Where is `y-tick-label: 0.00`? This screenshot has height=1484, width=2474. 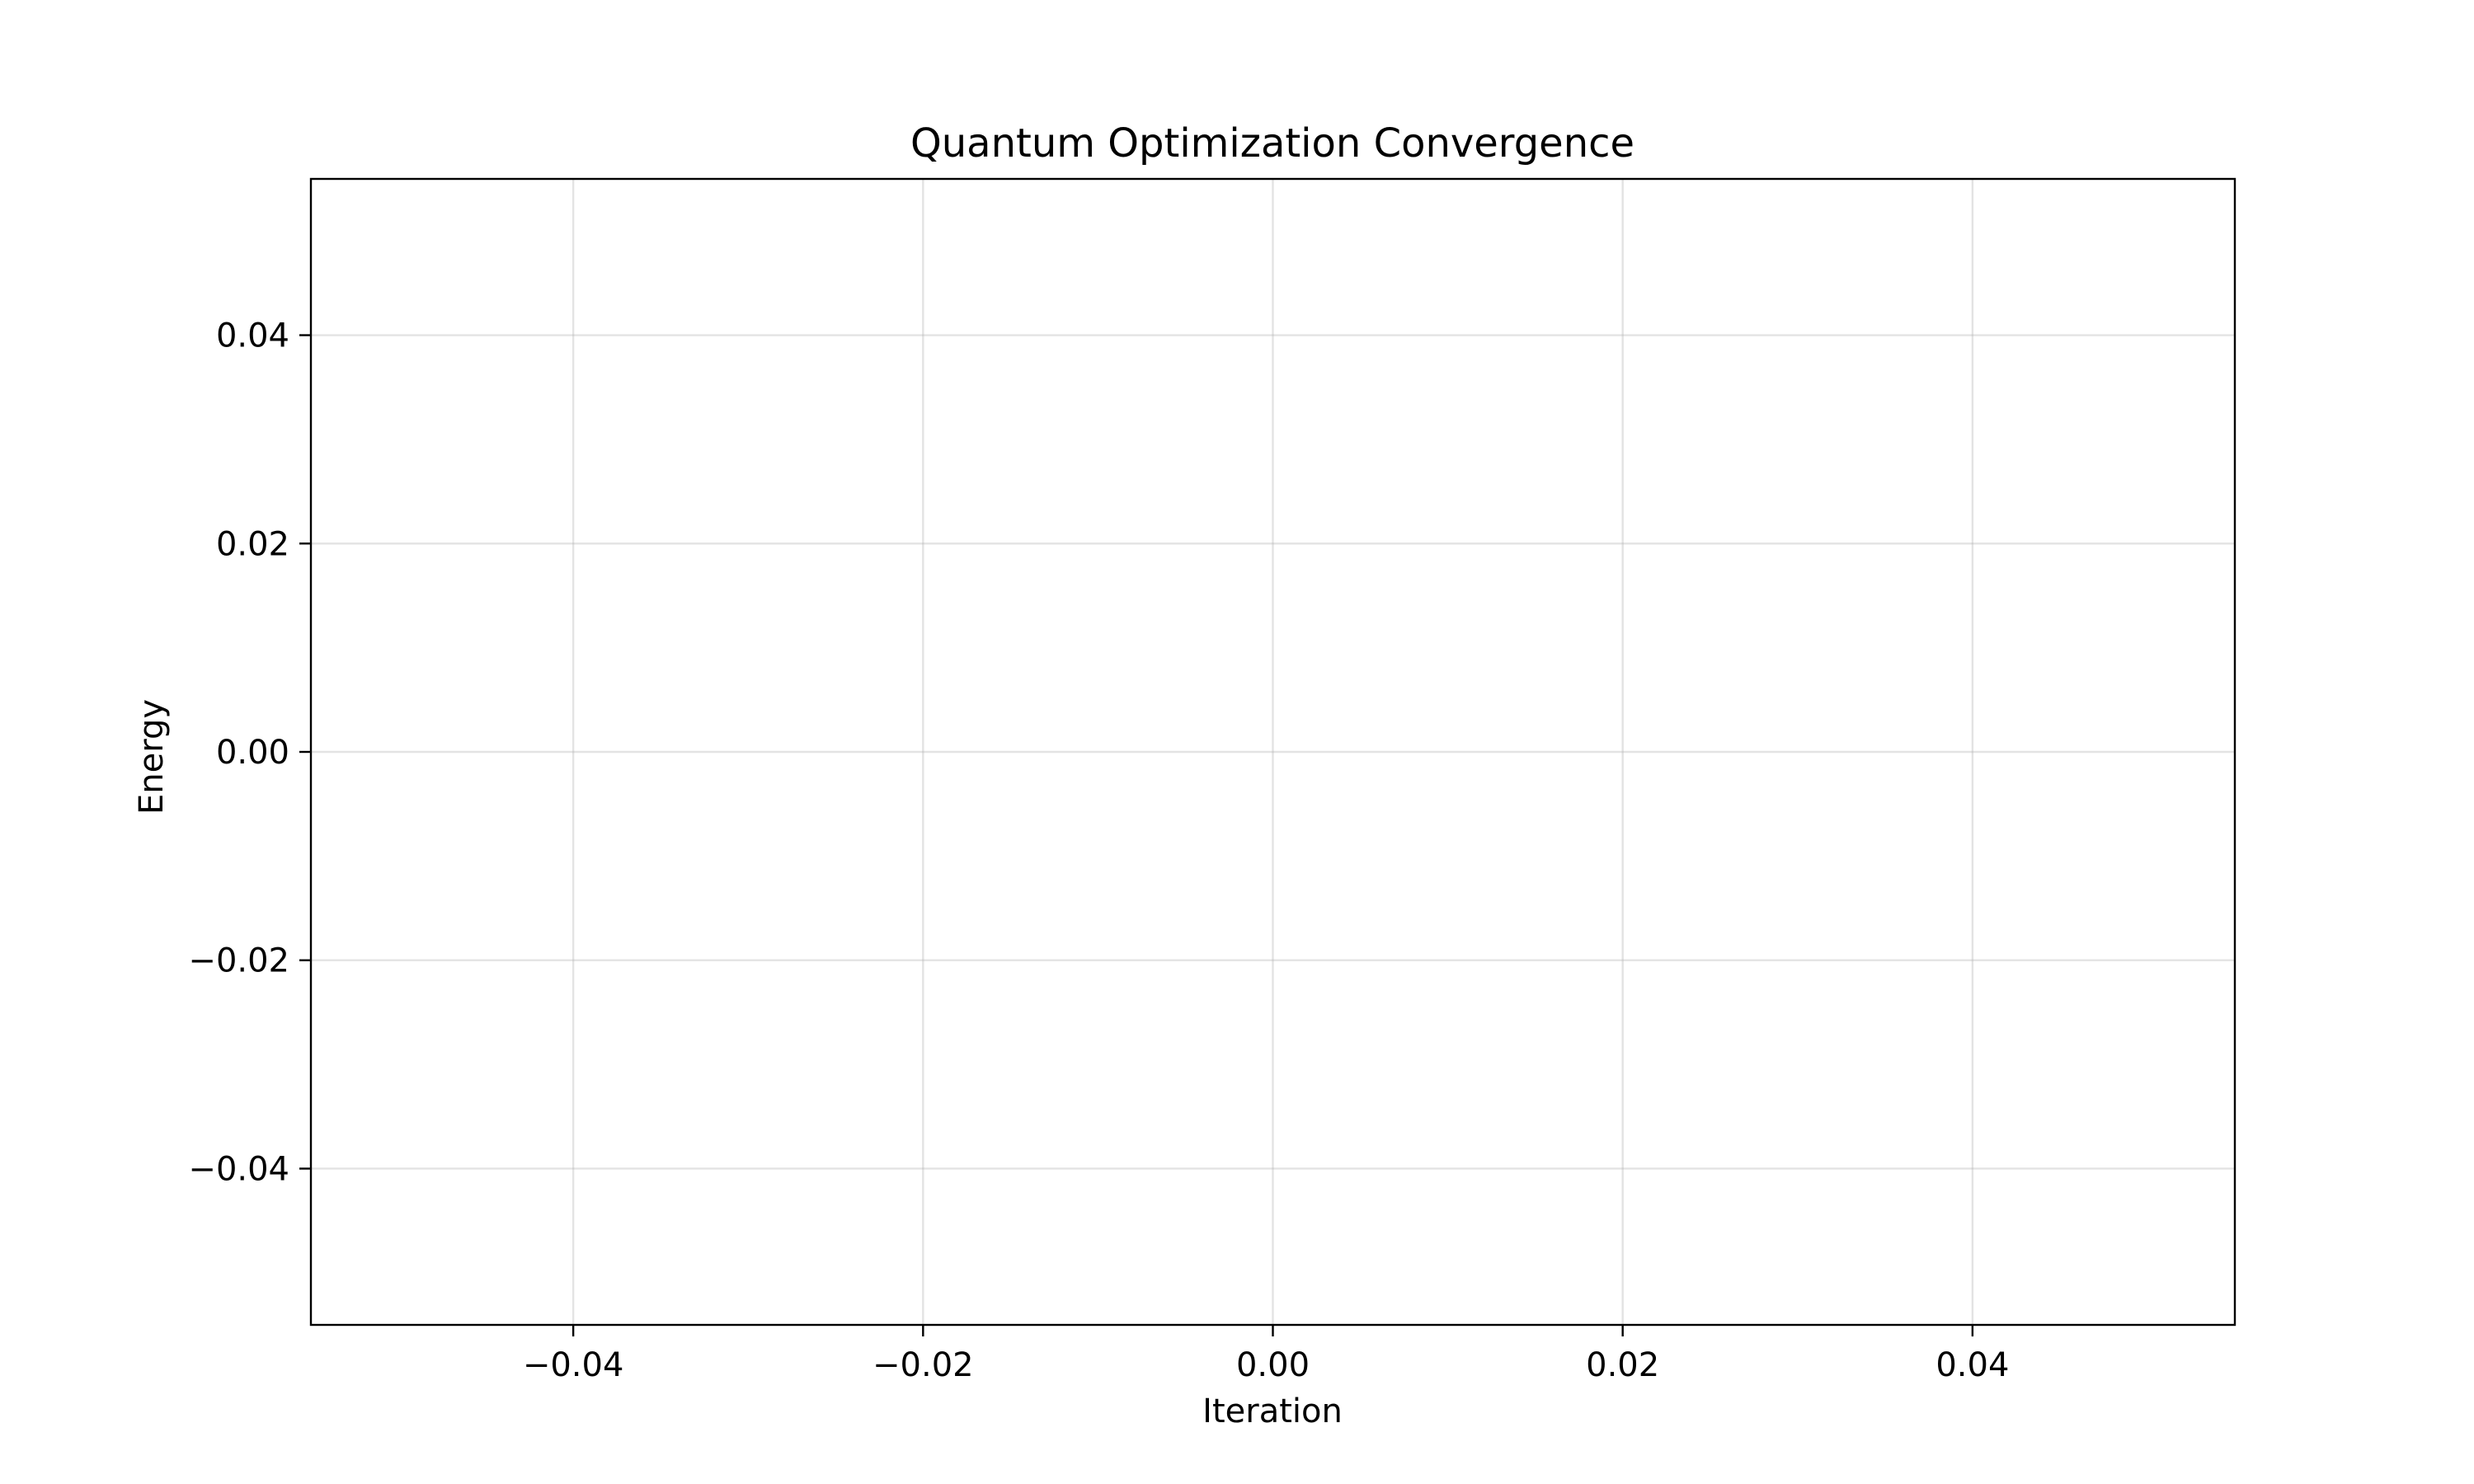 y-tick-label: 0.00 is located at coordinates (252, 753).